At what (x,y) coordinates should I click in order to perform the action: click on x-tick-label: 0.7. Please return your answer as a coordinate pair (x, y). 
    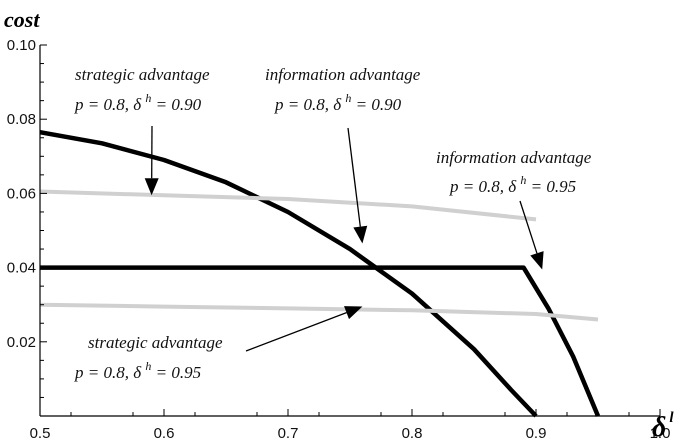
    Looking at the image, I should click on (288, 433).